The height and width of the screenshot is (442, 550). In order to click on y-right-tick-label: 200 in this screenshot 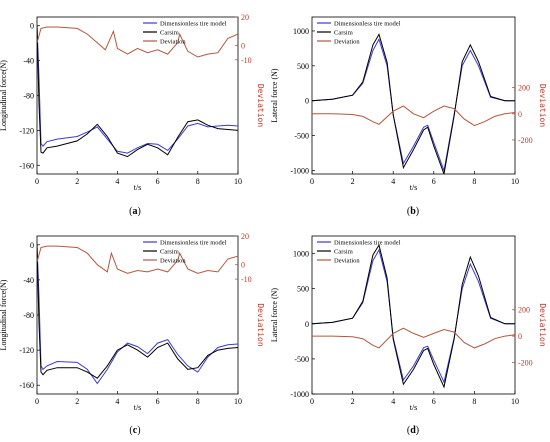, I will do `click(524, 88)`.